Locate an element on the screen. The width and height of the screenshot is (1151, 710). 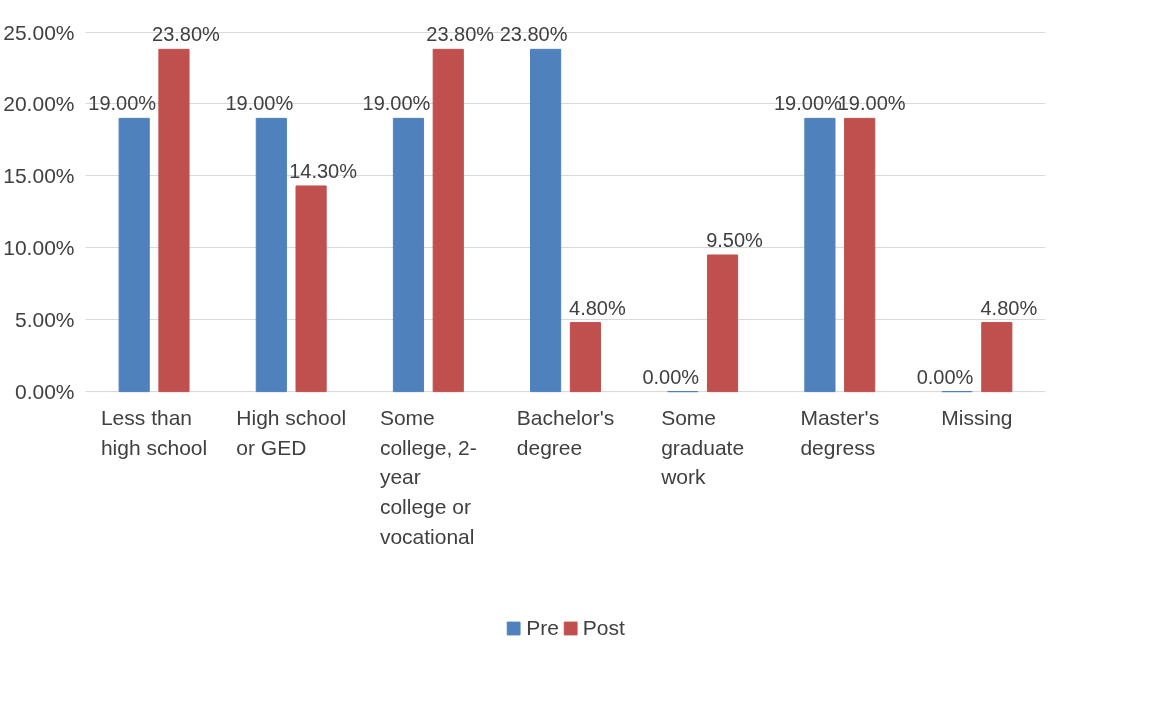
x-tick-label: Bachelor's degree is located at coordinates (565, 432).